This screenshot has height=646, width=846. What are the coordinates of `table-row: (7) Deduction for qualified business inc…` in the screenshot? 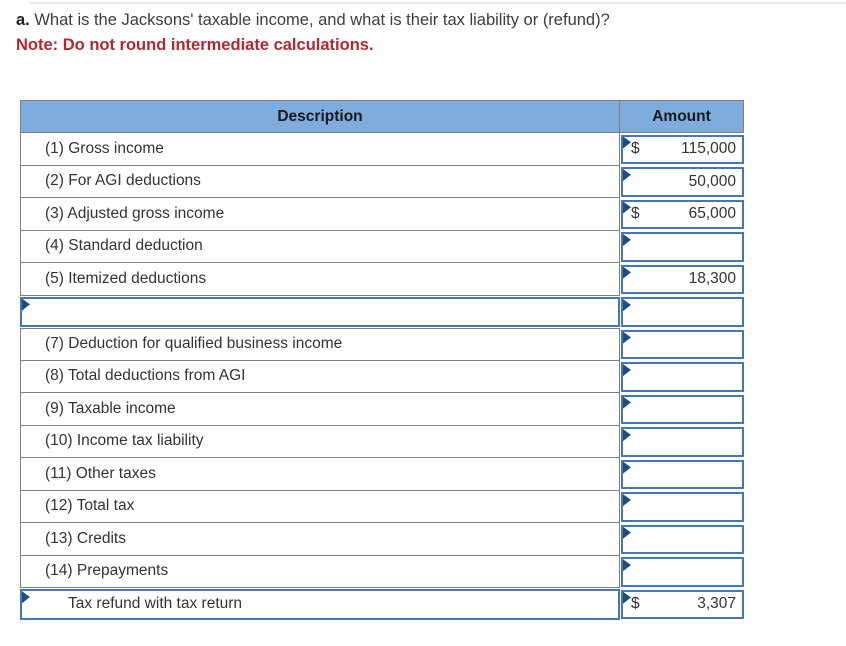 It's located at (382, 344).